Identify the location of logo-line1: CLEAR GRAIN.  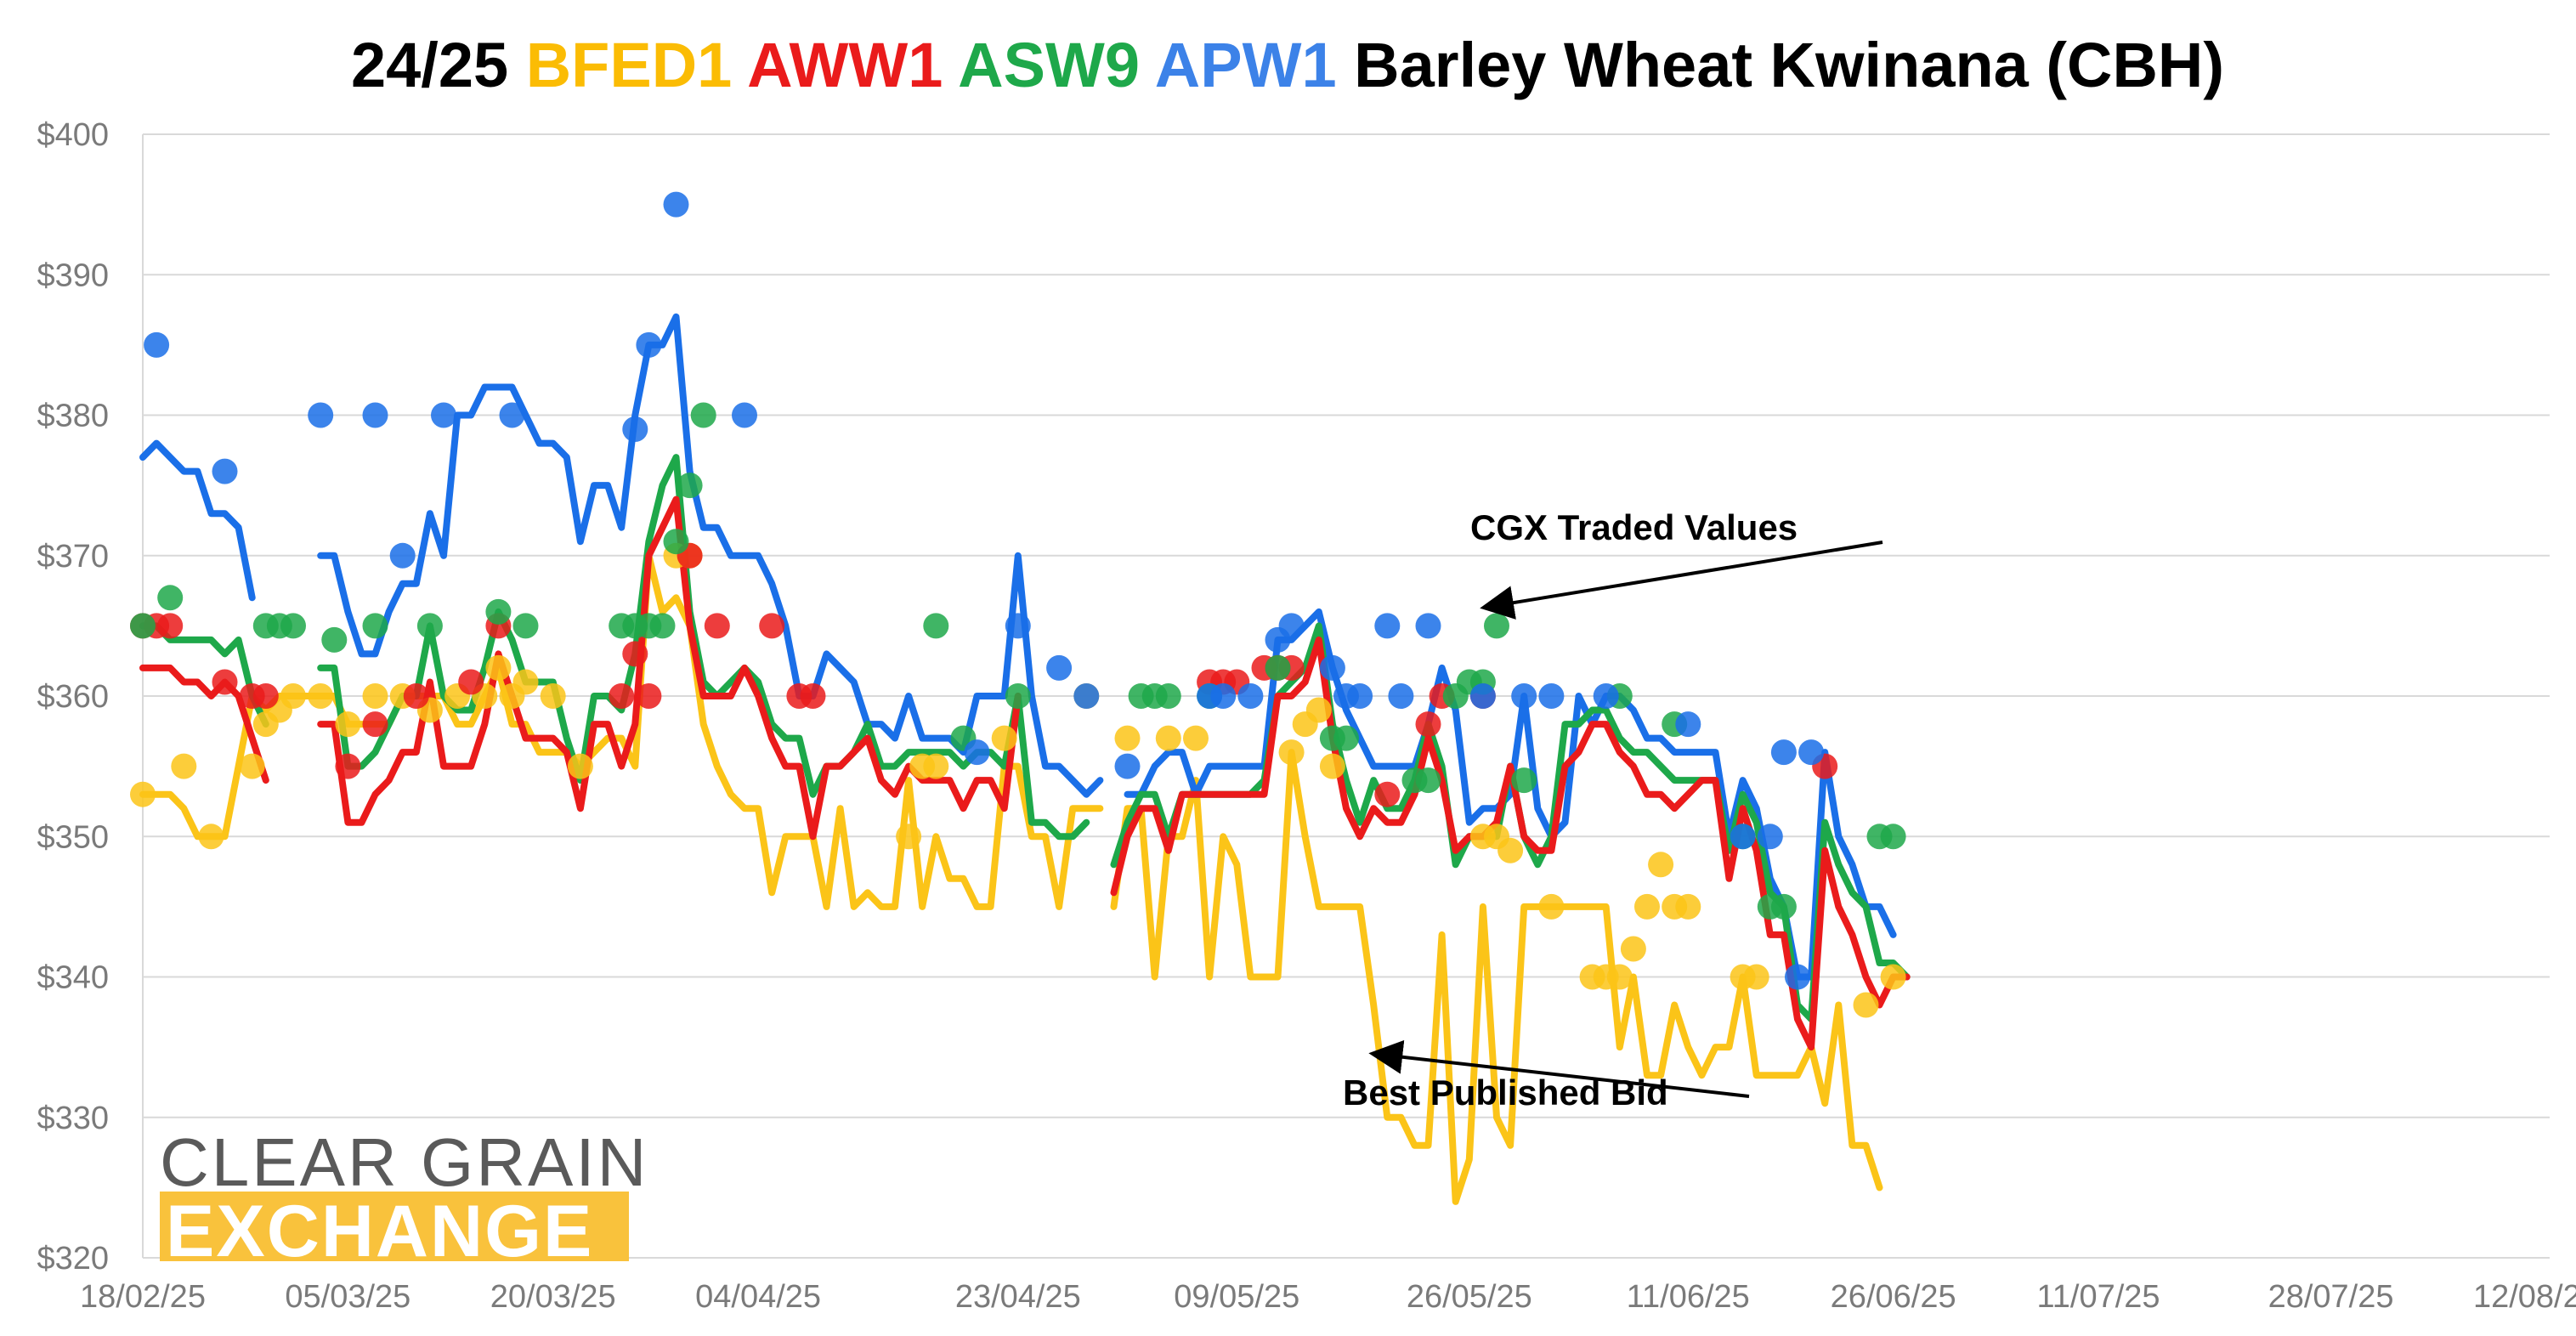
(404, 1162).